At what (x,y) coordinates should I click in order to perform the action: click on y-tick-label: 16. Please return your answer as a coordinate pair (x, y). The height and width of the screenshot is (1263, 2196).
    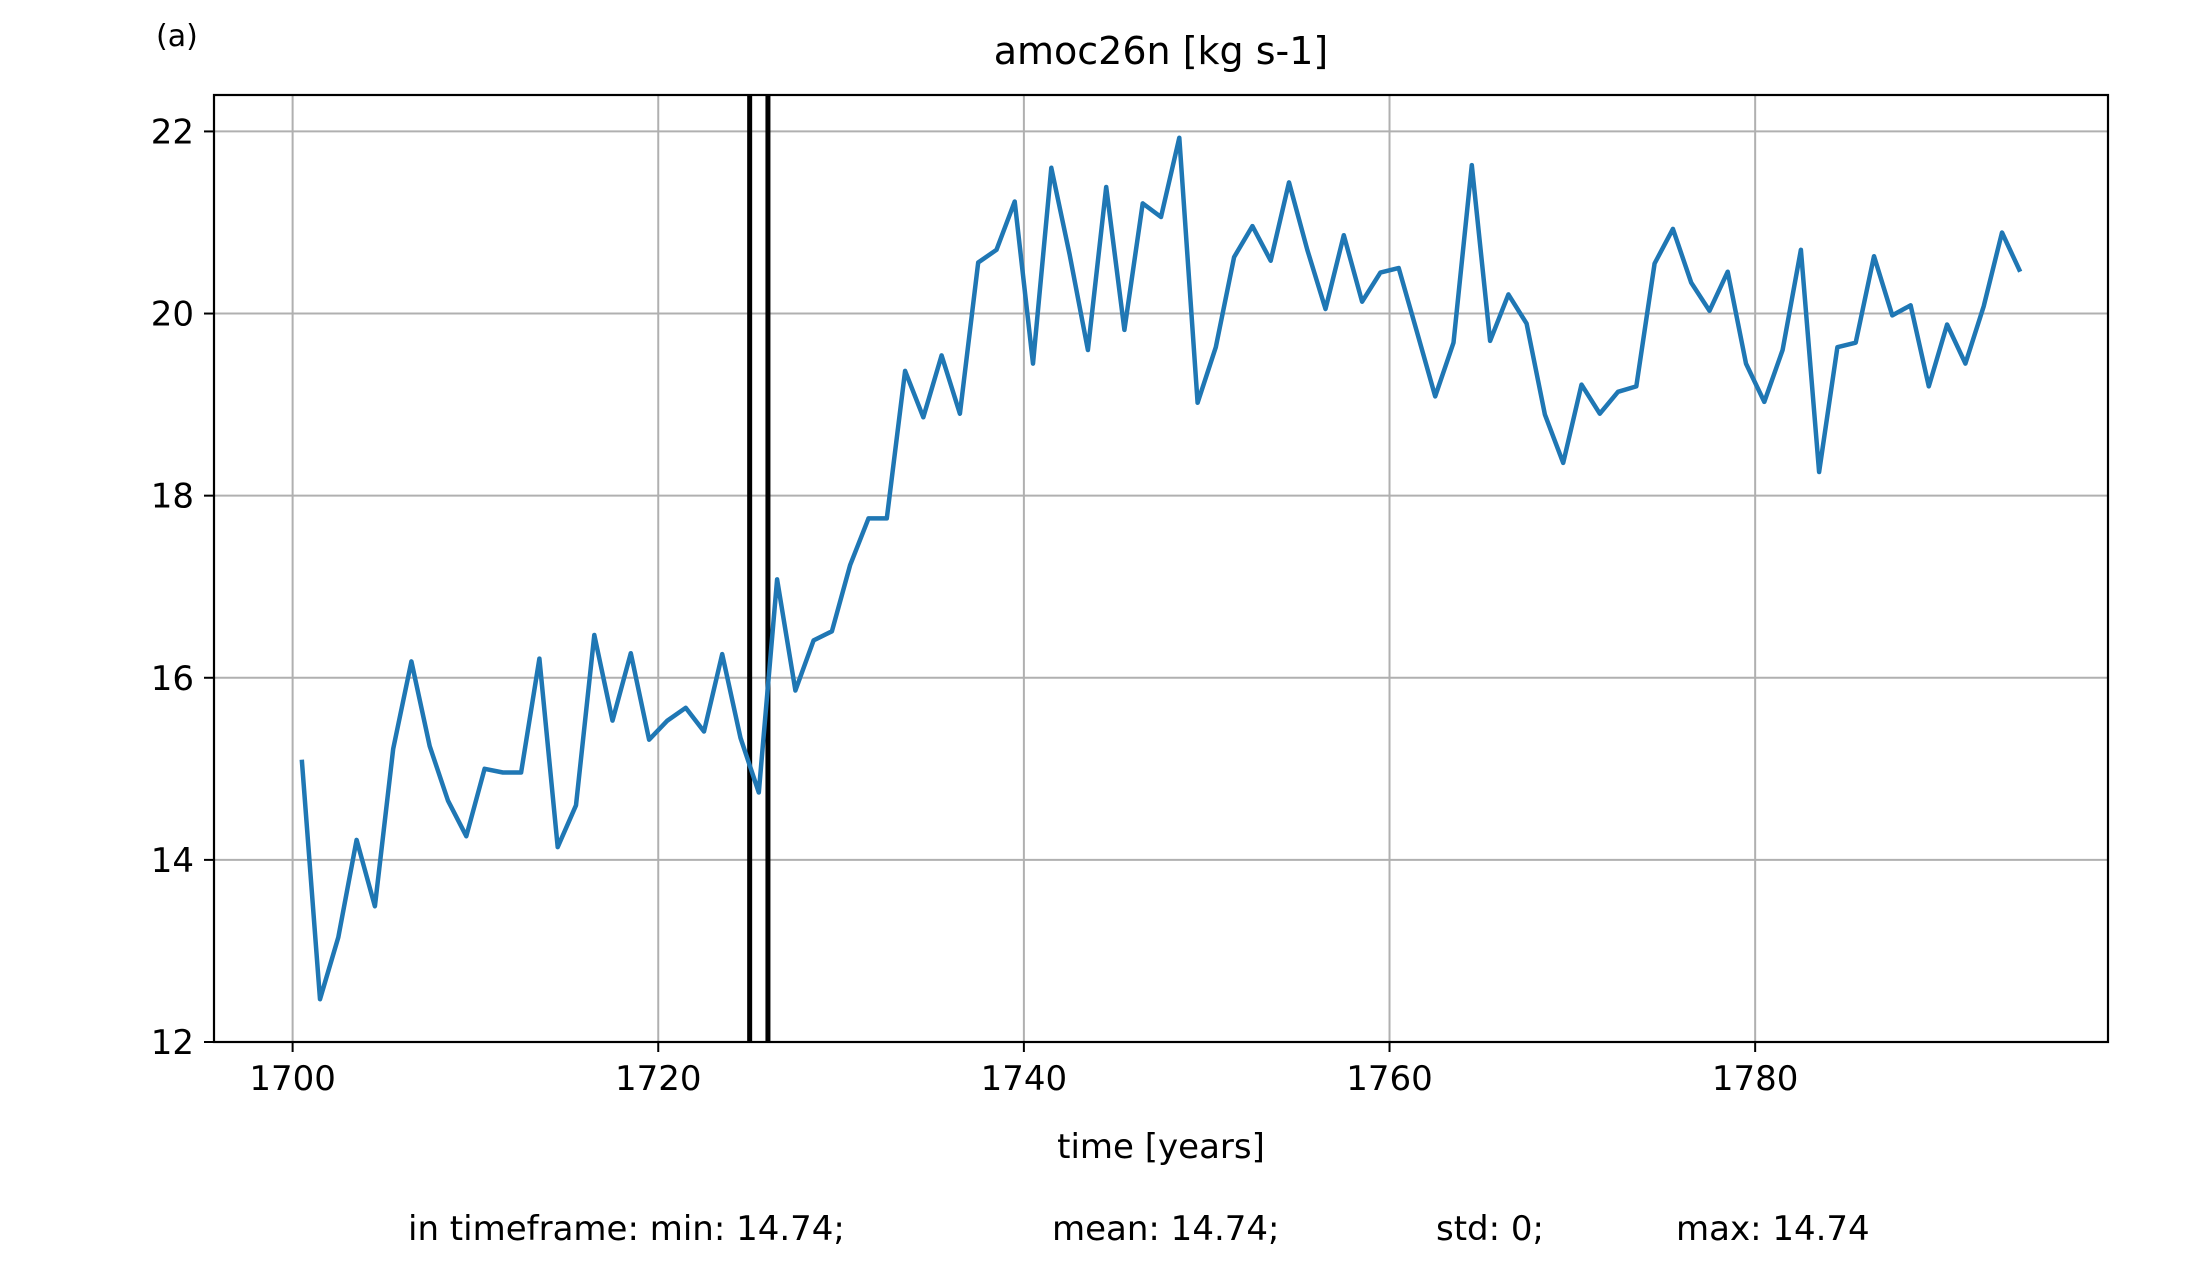
    Looking at the image, I should click on (172, 679).